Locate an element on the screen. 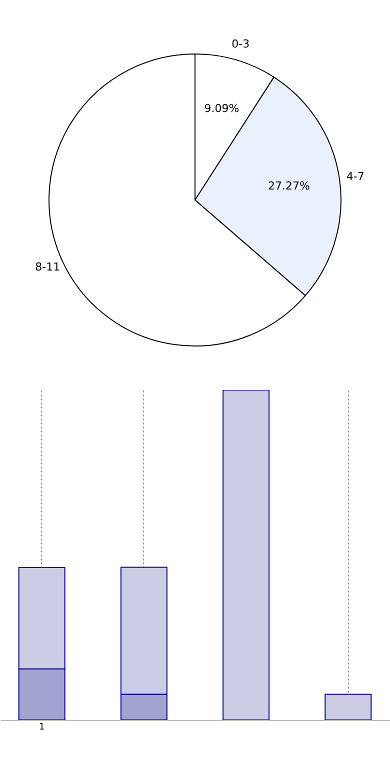 Image resolution: width=390 pixels, height=780 pixels. x-tick-label: 1 is located at coordinates (41, 727).